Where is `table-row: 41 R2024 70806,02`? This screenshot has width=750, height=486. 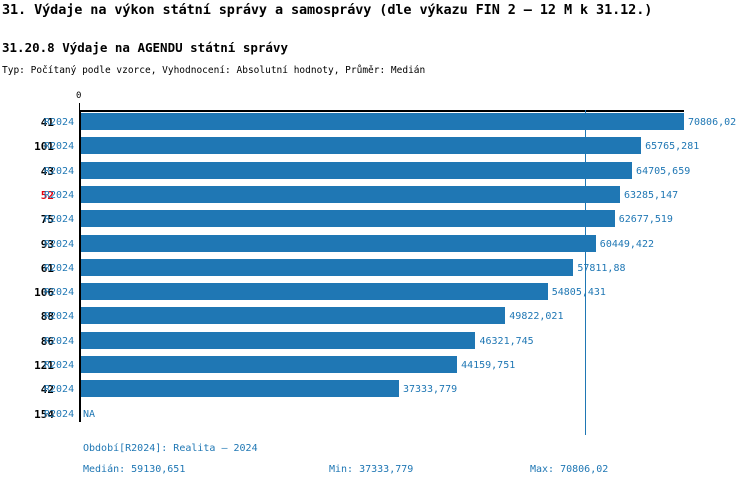 table-row: 41 R2024 70806,02 is located at coordinates (375, 124).